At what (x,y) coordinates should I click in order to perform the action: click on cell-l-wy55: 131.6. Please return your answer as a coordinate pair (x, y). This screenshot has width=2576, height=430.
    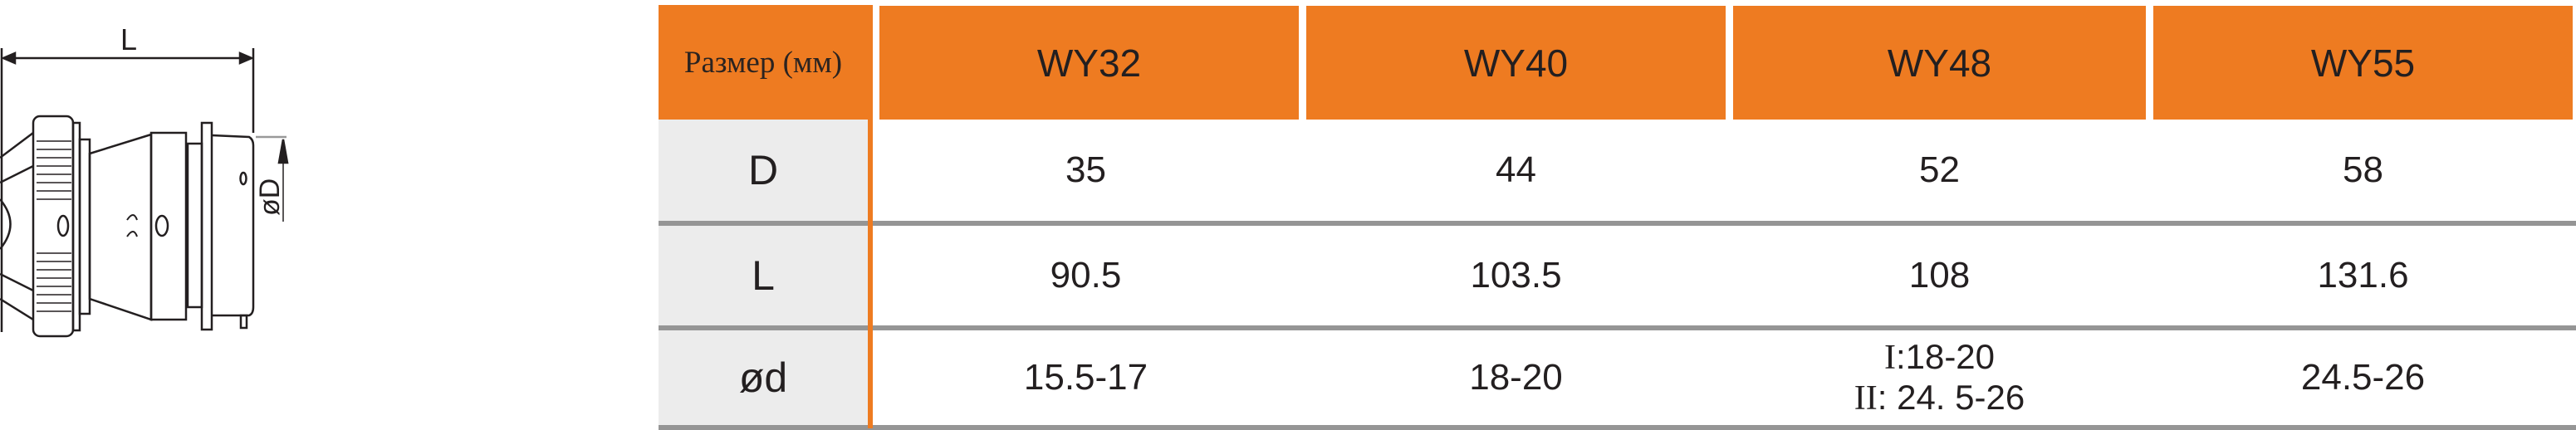
    Looking at the image, I should click on (2363, 275).